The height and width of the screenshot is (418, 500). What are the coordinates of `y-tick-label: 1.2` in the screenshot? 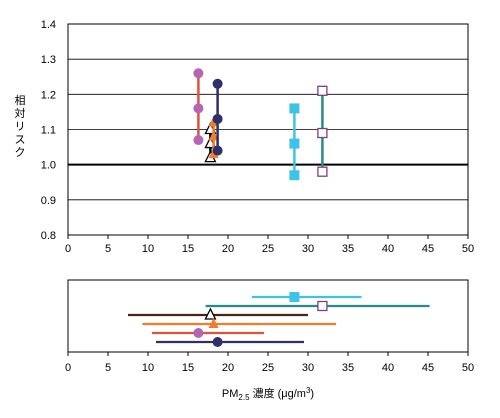 It's located at (48, 95).